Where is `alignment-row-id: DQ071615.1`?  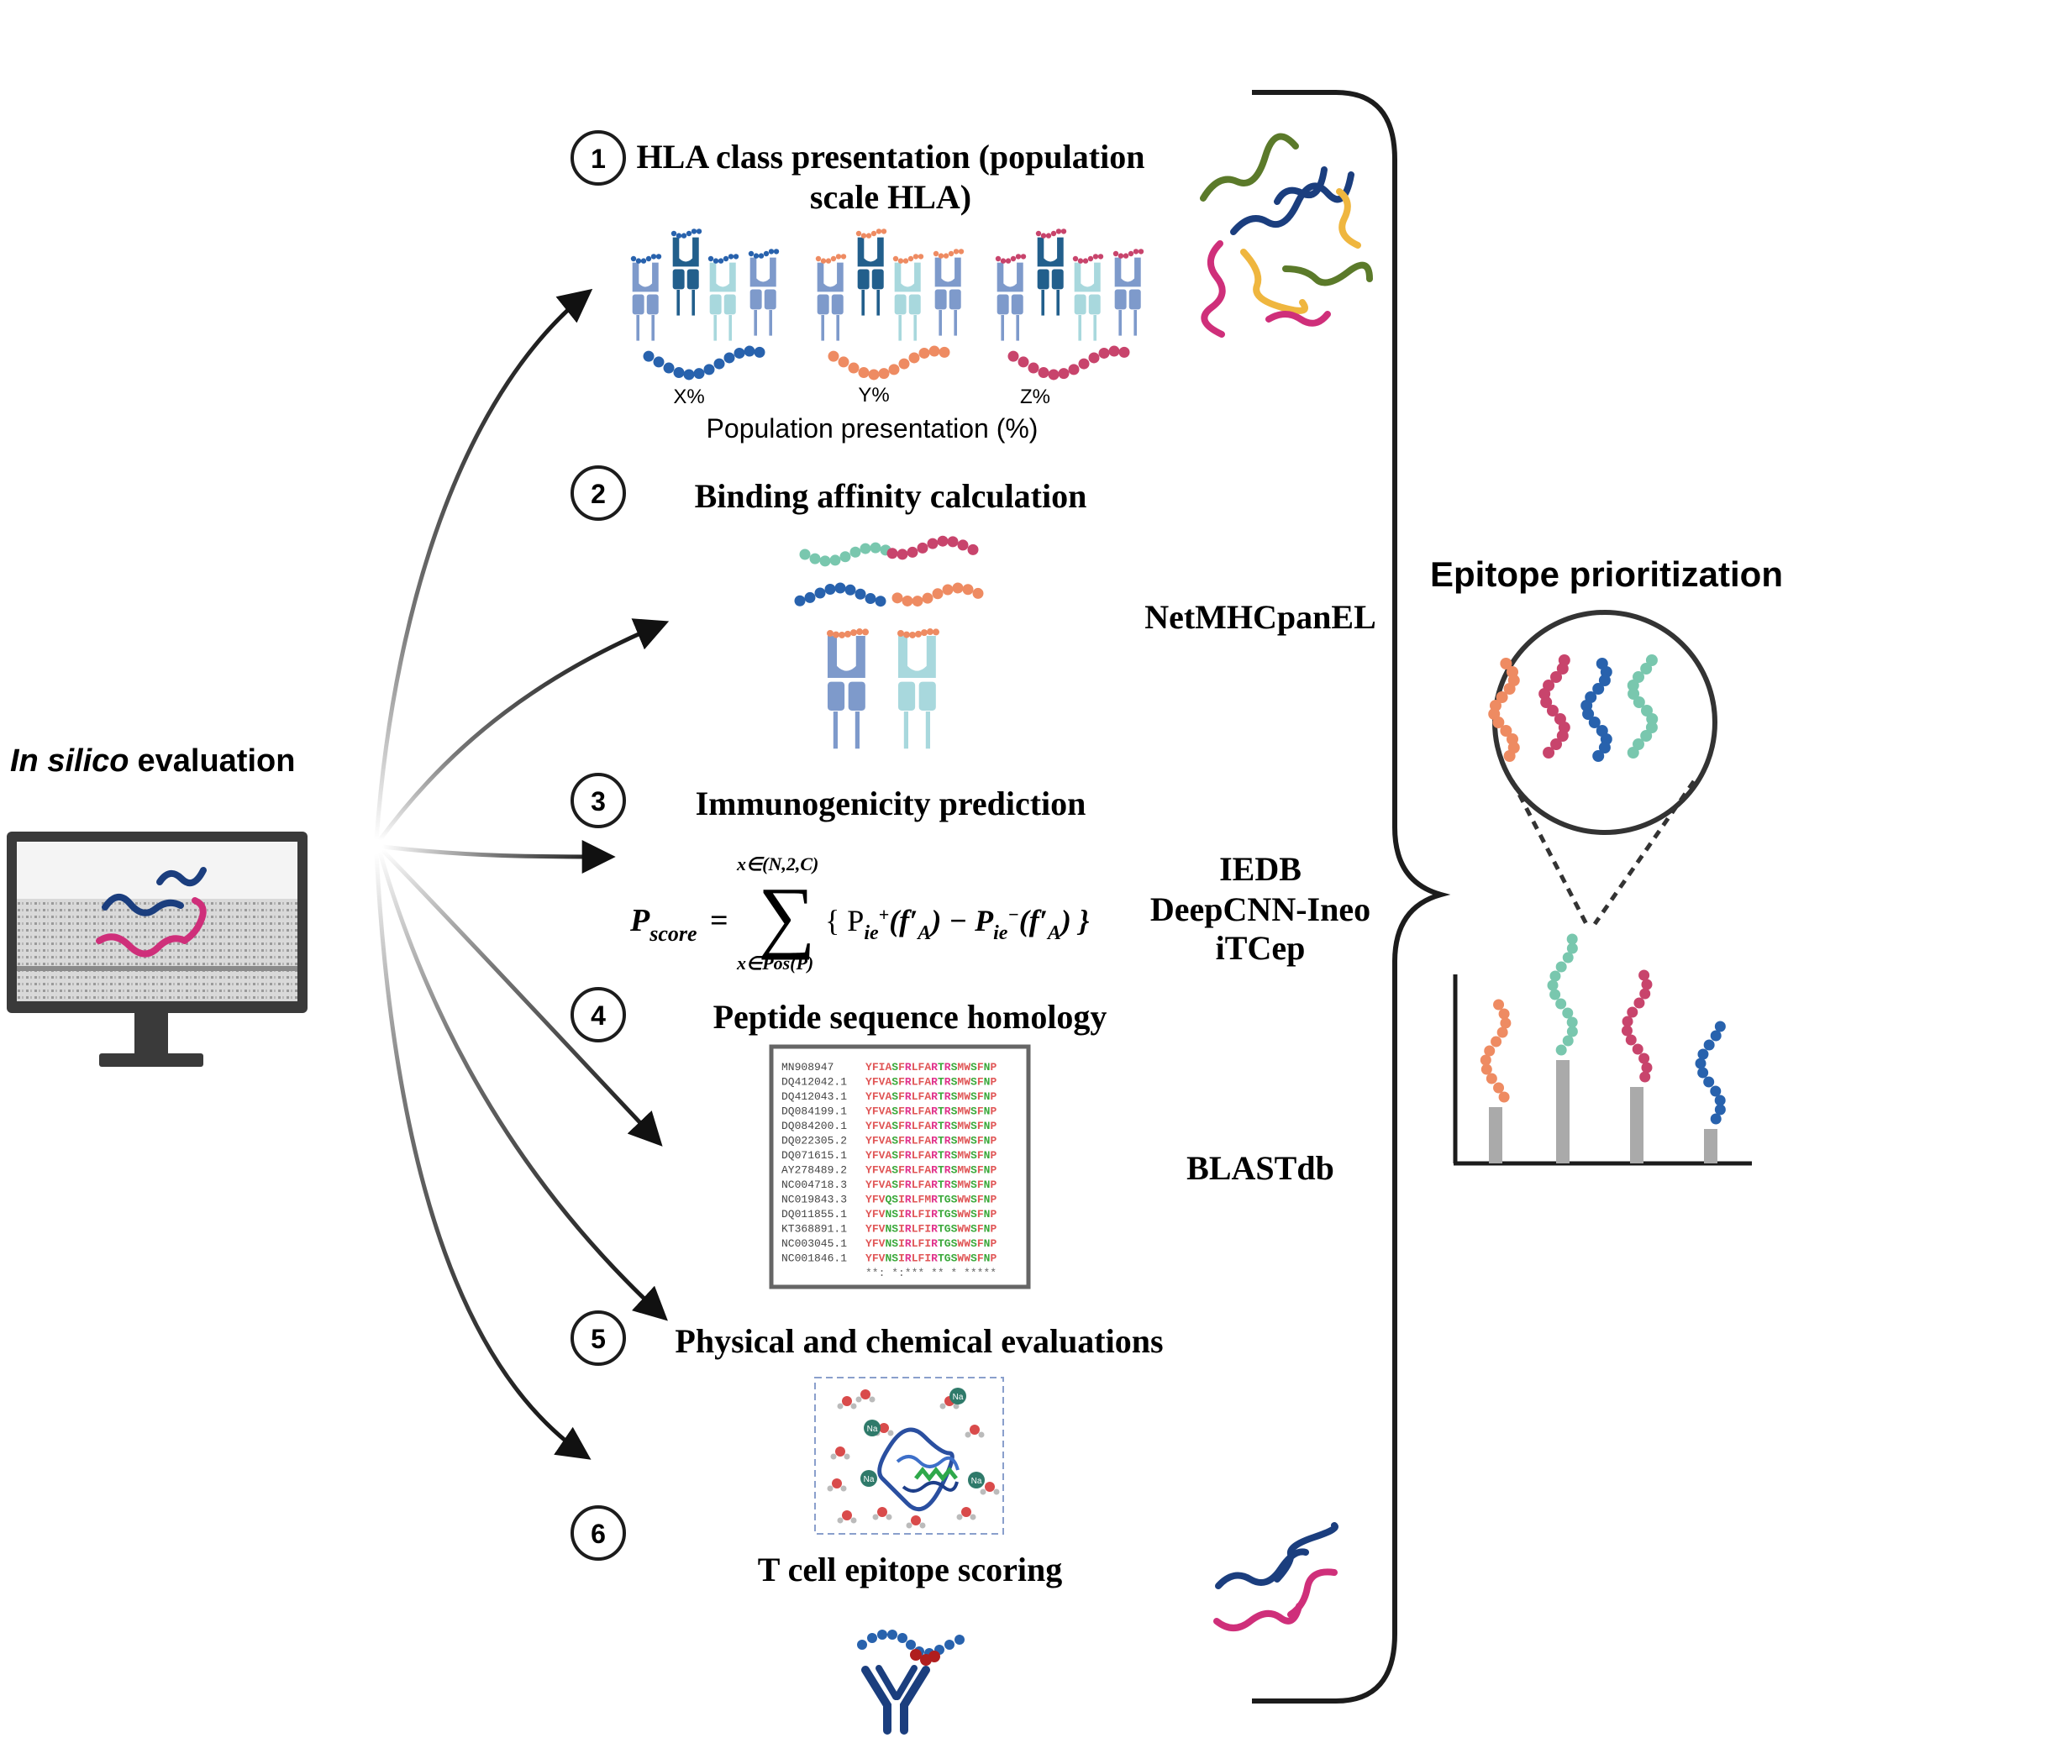 alignment-row-id: DQ071615.1 is located at coordinates (814, 1155).